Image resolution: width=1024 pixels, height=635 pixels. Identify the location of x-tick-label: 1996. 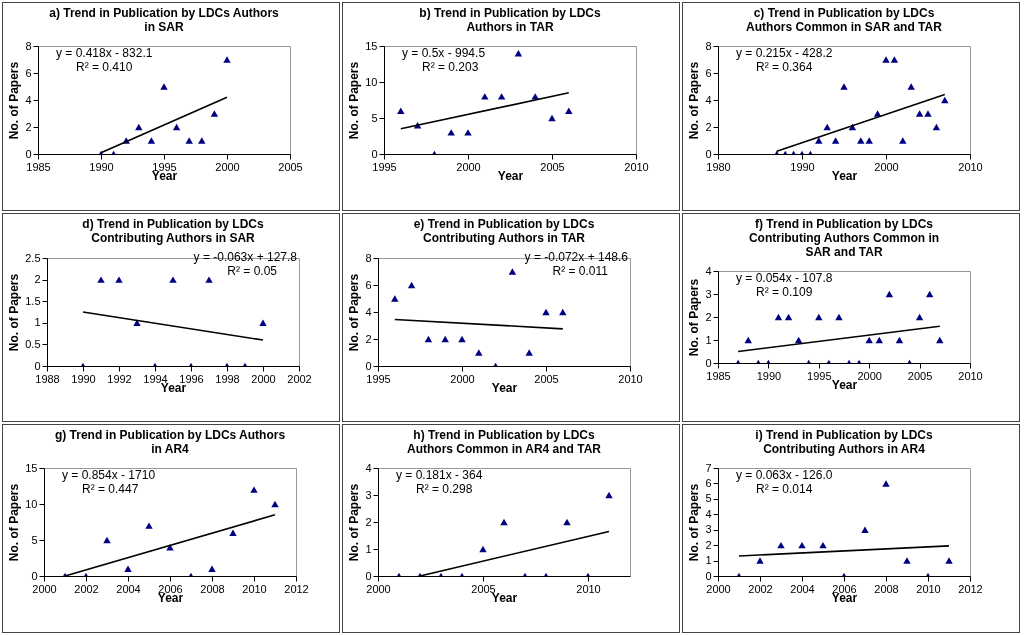
(191, 378).